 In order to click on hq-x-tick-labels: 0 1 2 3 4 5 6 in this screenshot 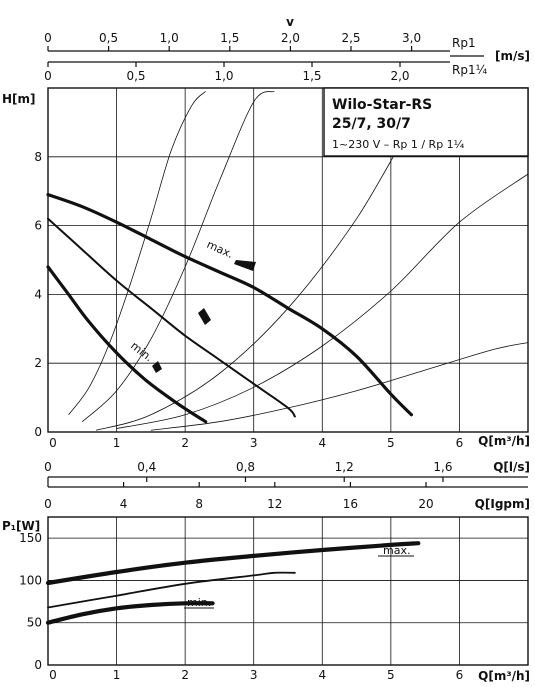, I will do `click(256, 443)`.